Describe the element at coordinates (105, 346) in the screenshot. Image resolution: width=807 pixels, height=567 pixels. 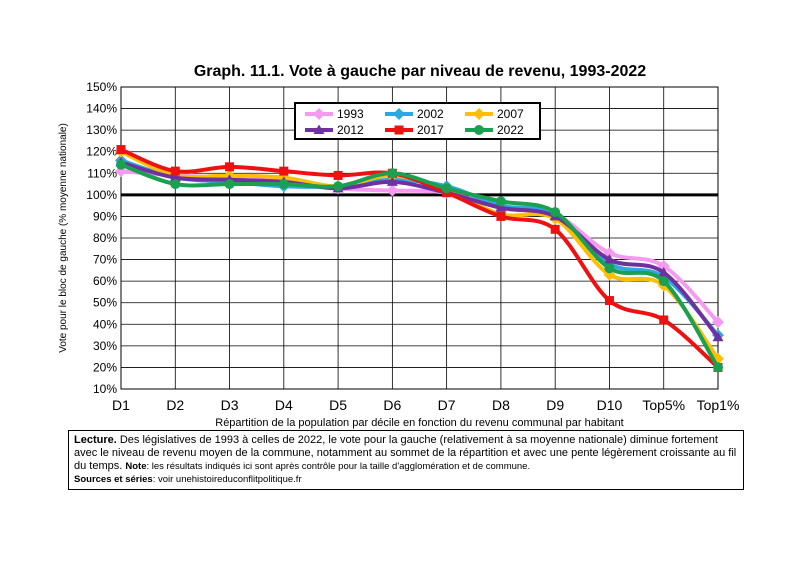
I see `y-tick-label: 30%` at that location.